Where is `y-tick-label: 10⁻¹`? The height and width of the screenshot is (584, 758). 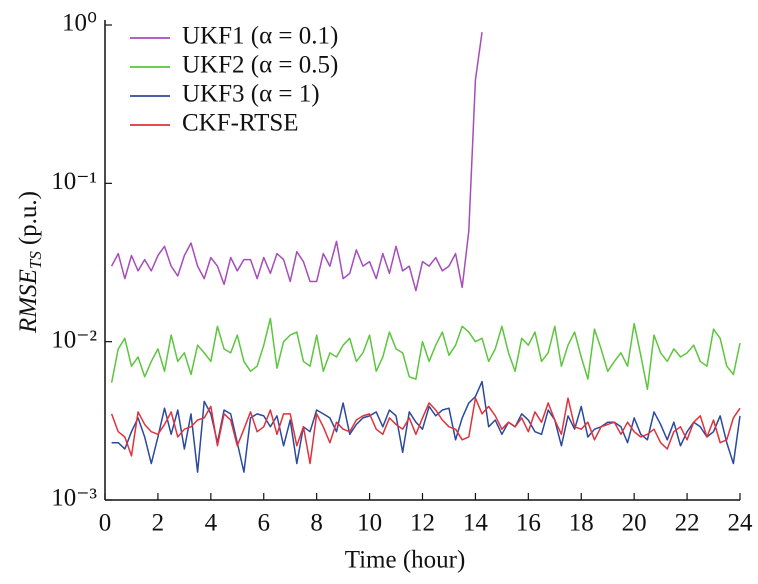
y-tick-label: 10⁻¹ is located at coordinates (74, 181).